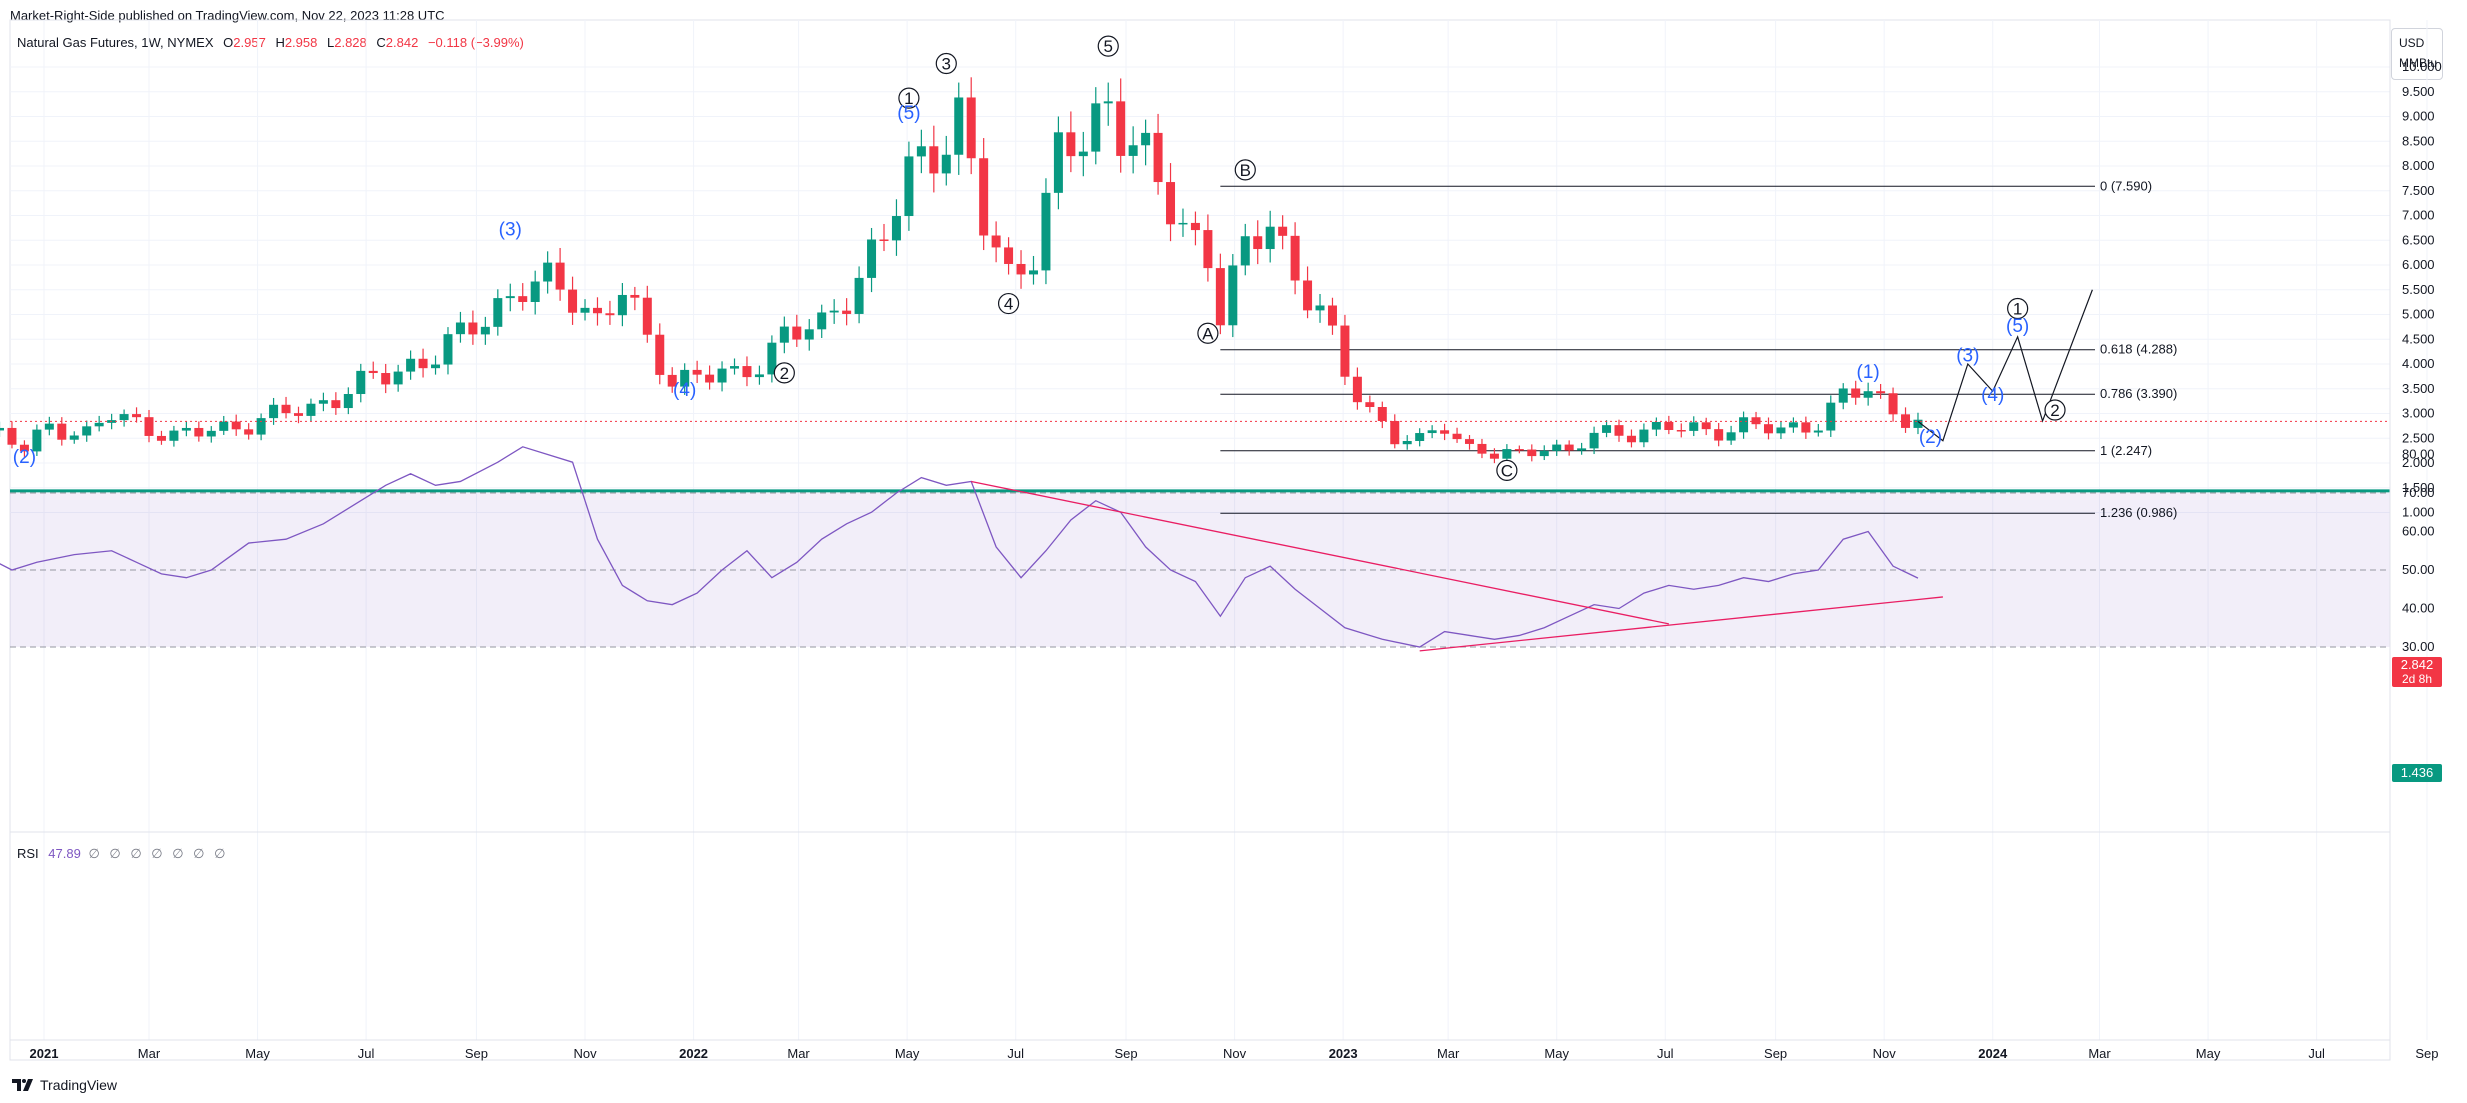 Image resolution: width=2467 pixels, height=1103 pixels. Describe the element at coordinates (2417, 54) in the screenshot. I see `currency-unit-button: USD MMBtu` at that location.